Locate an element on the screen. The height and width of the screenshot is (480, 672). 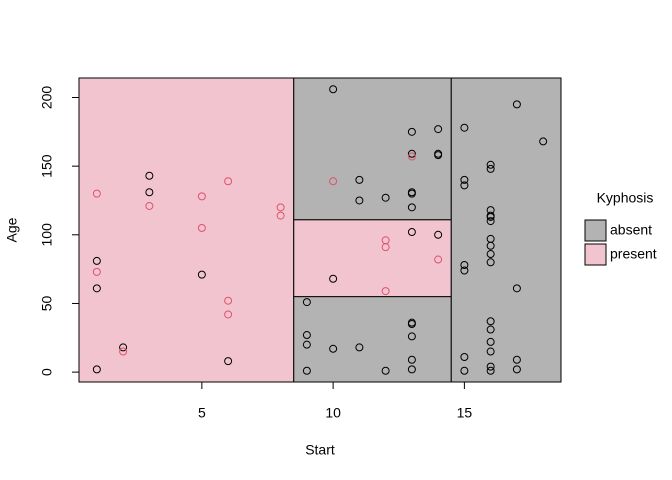
y-tick-label: 150 is located at coordinates (47, 166).